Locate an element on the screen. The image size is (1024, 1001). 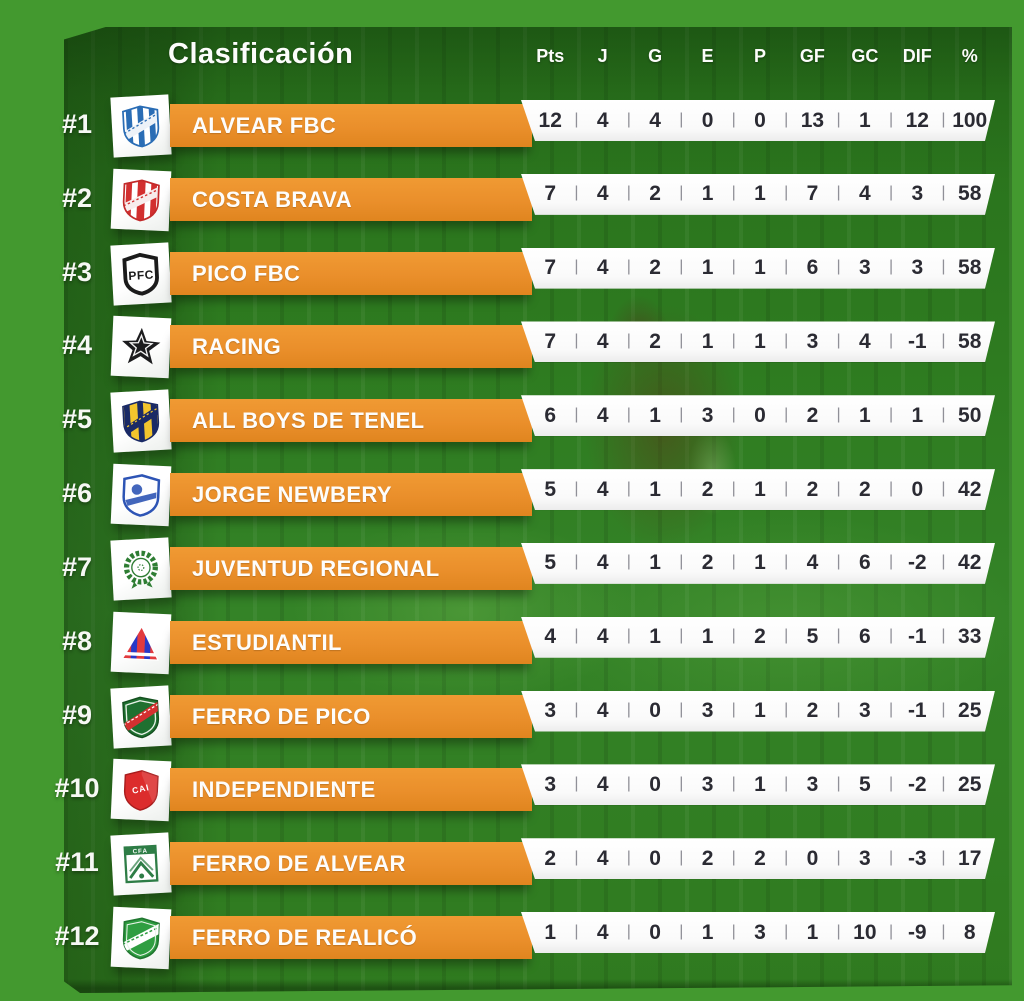
column-header-j: J is located at coordinates (602, 55).